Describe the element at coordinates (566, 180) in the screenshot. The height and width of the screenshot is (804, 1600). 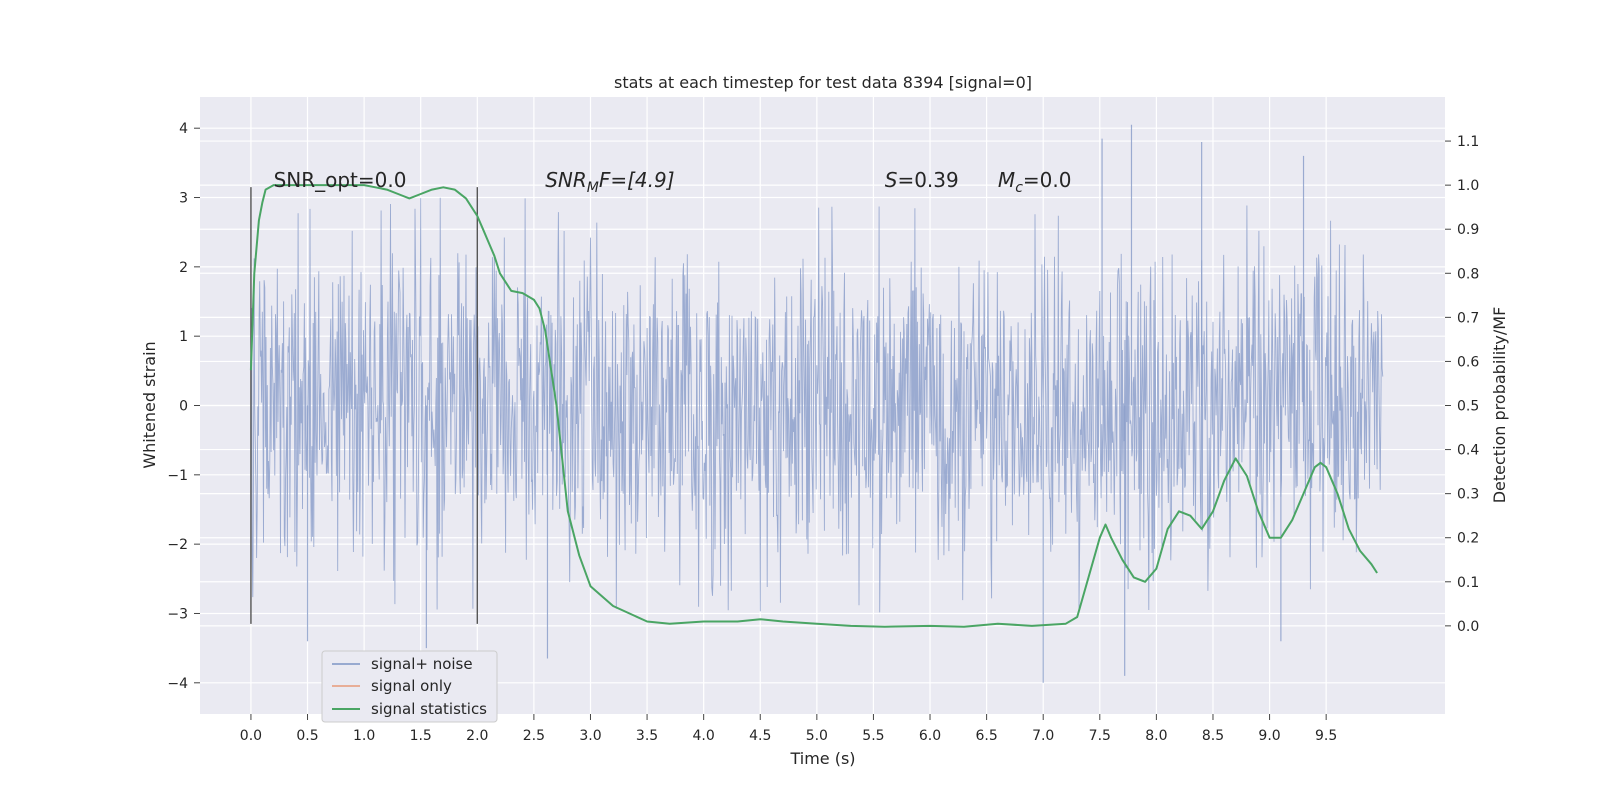
I see `annotation-main: SNR` at that location.